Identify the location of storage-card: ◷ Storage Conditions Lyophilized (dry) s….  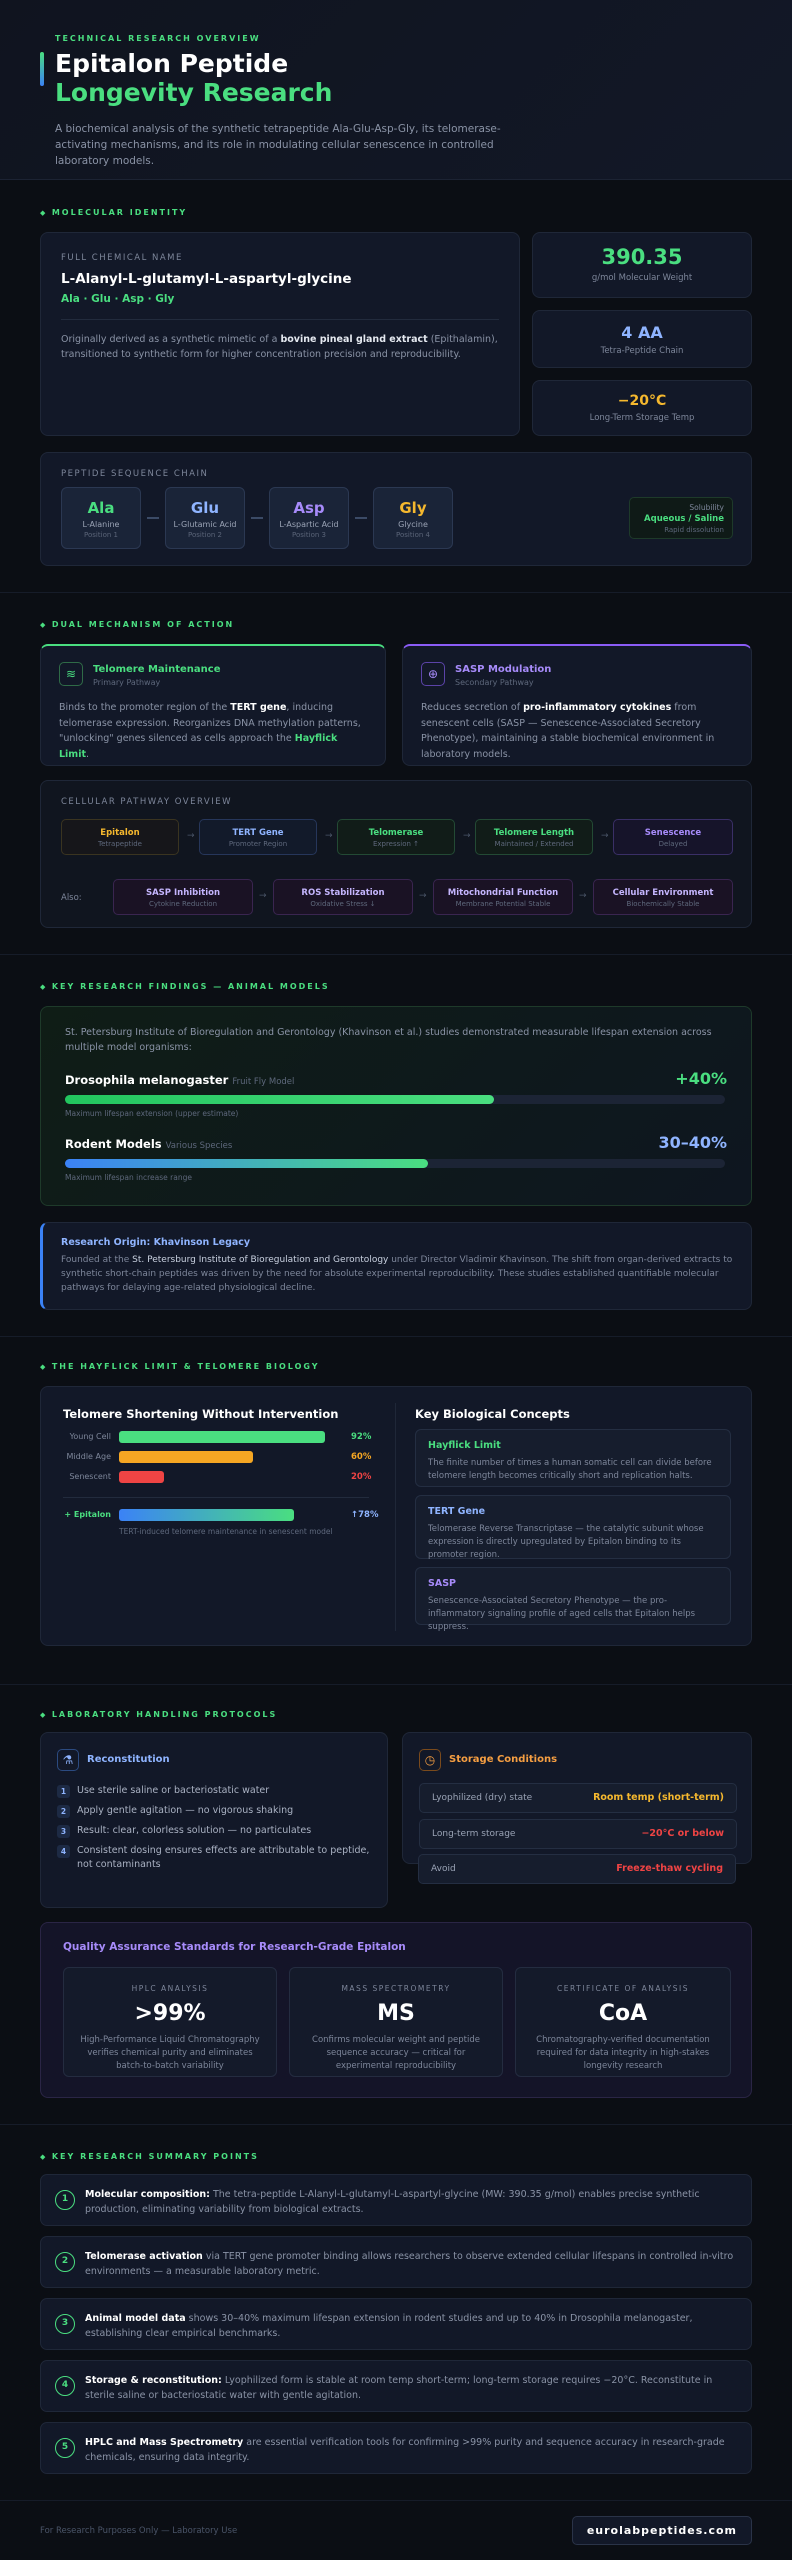
(577, 1798).